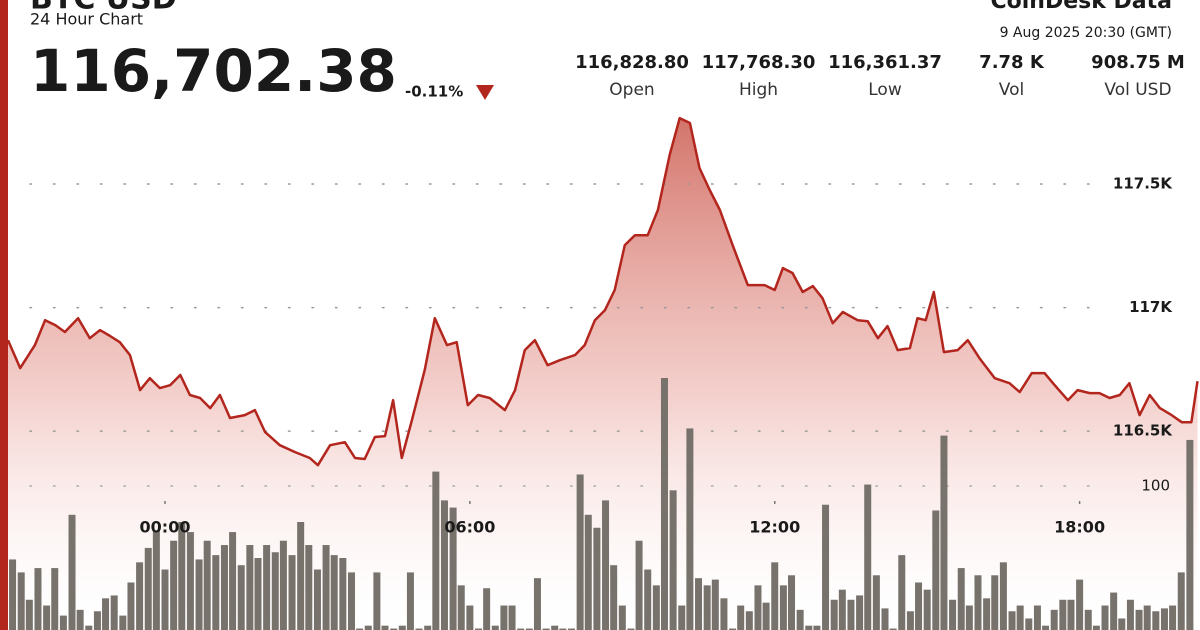 The width and height of the screenshot is (1200, 630). Describe the element at coordinates (1143, 184) in the screenshot. I see `y-tick-label: 117.5K` at that location.